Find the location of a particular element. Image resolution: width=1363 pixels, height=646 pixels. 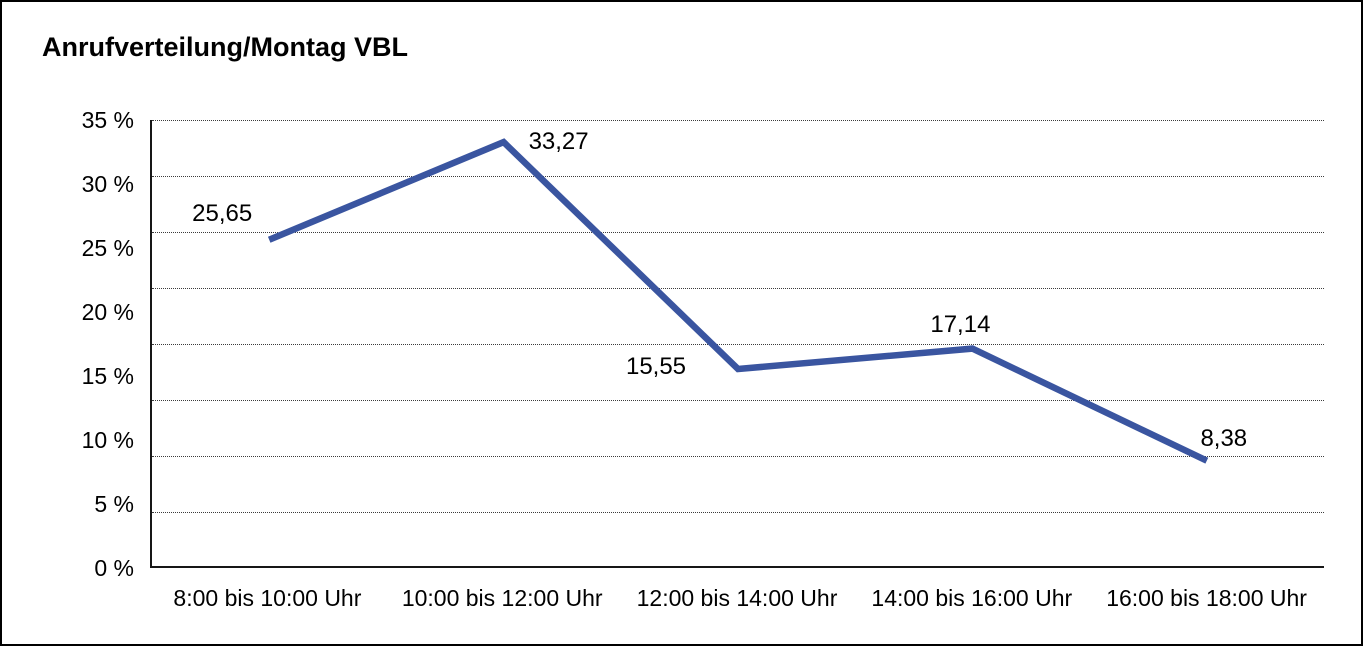

y-tick-label: 5 % is located at coordinates (114, 504).